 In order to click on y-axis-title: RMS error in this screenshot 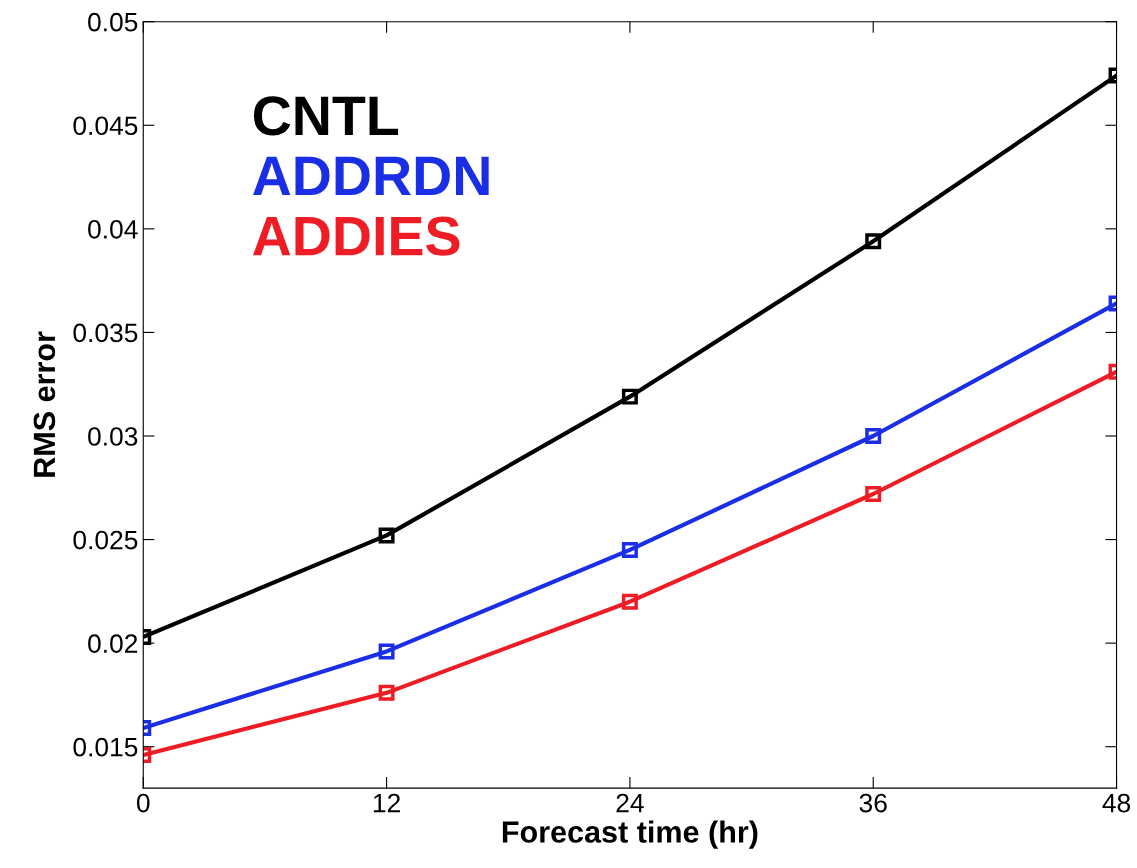, I will do `click(44, 404)`.